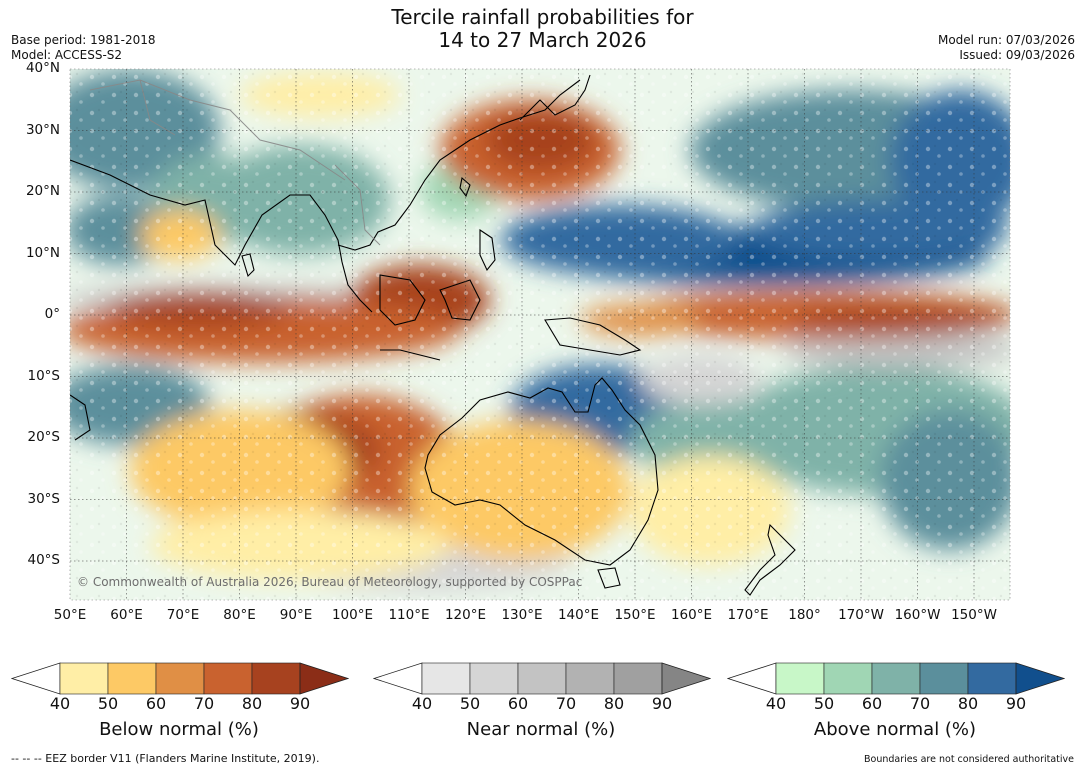 The image size is (1085, 770). What do you see at coordinates (179, 729) in the screenshot?
I see `colorbar-title: Below normal (%)` at bounding box center [179, 729].